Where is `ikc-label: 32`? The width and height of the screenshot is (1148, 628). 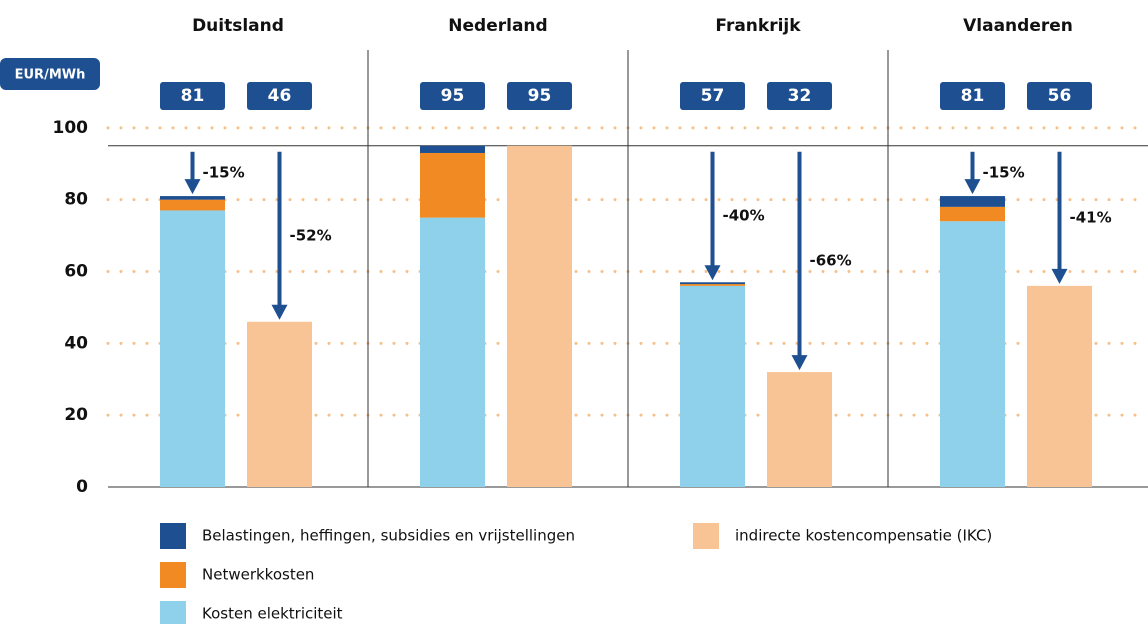
ikc-label: 32 is located at coordinates (800, 96).